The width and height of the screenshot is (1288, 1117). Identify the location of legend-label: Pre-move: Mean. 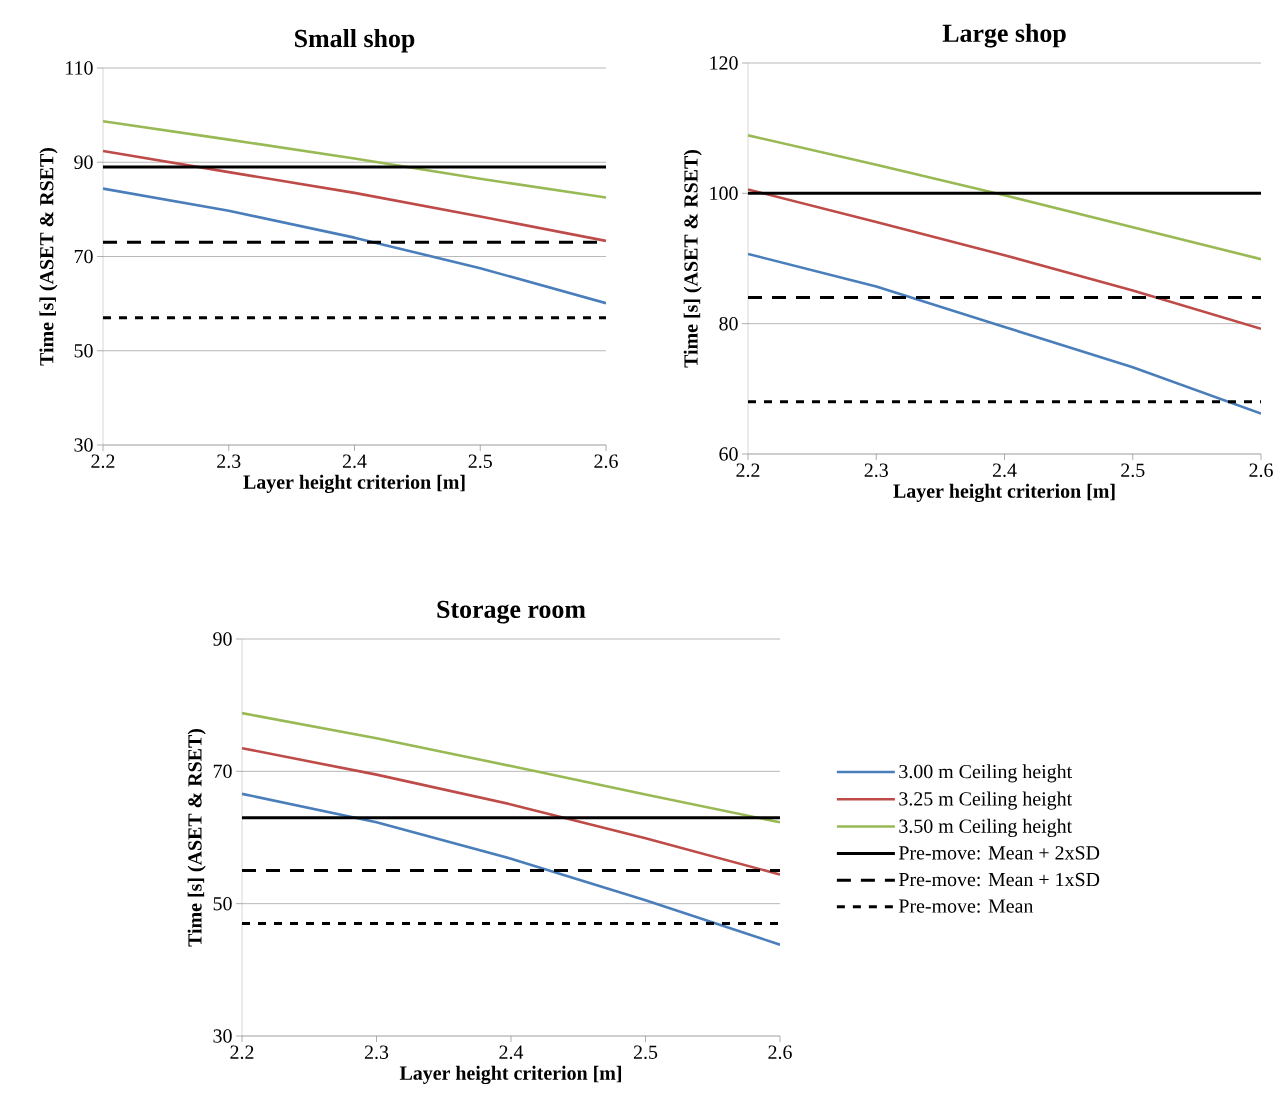
(966, 906).